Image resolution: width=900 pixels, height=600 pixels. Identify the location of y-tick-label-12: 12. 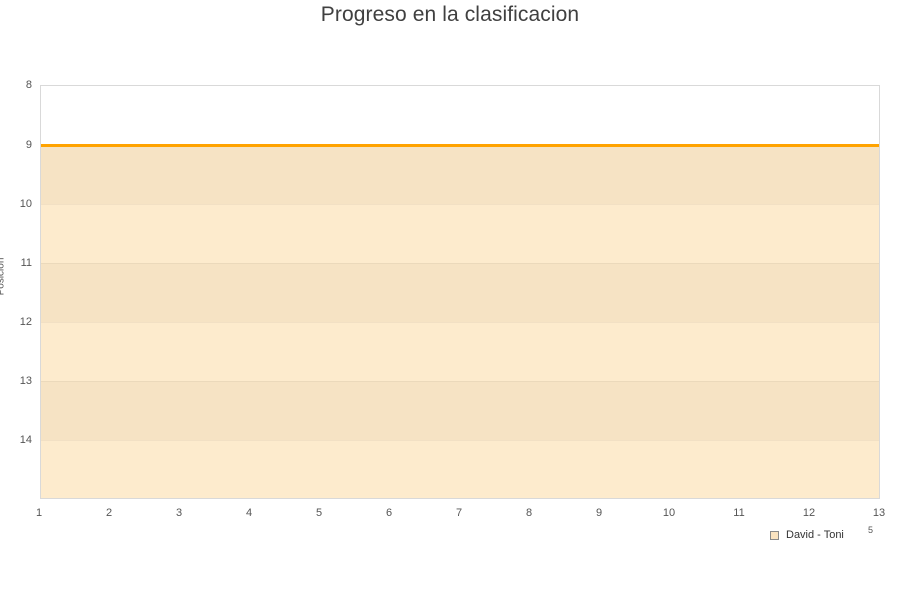
(25, 322).